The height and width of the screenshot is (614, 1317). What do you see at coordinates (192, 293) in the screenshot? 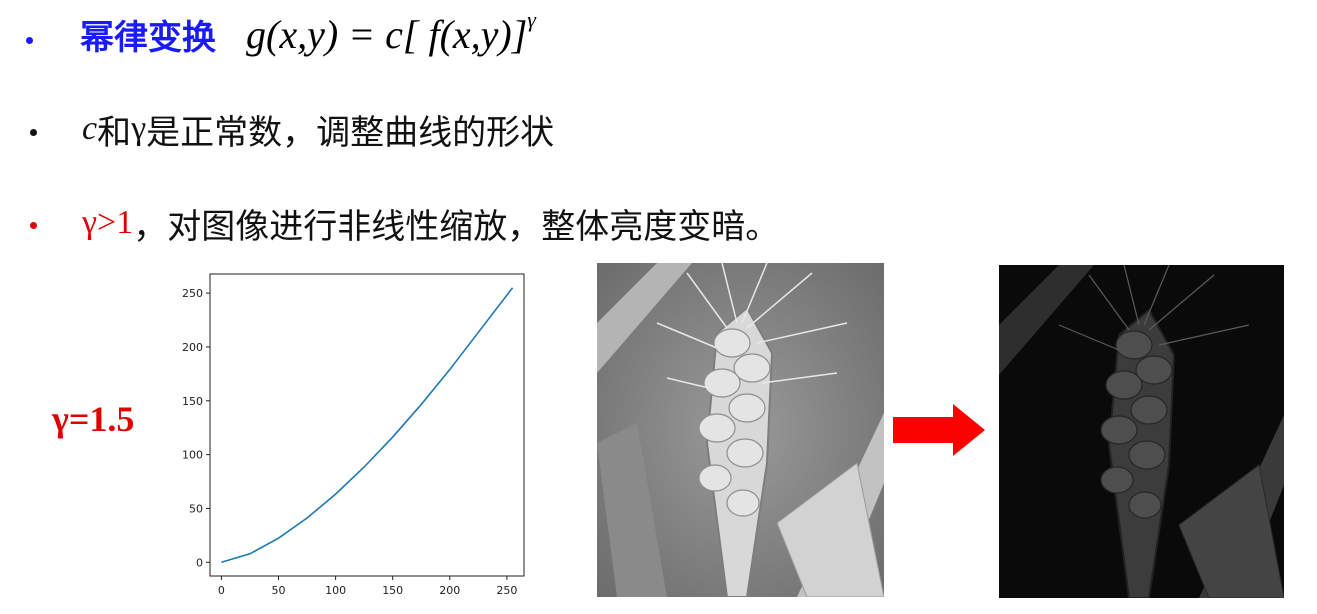
I see `y-tick-label: 250` at bounding box center [192, 293].